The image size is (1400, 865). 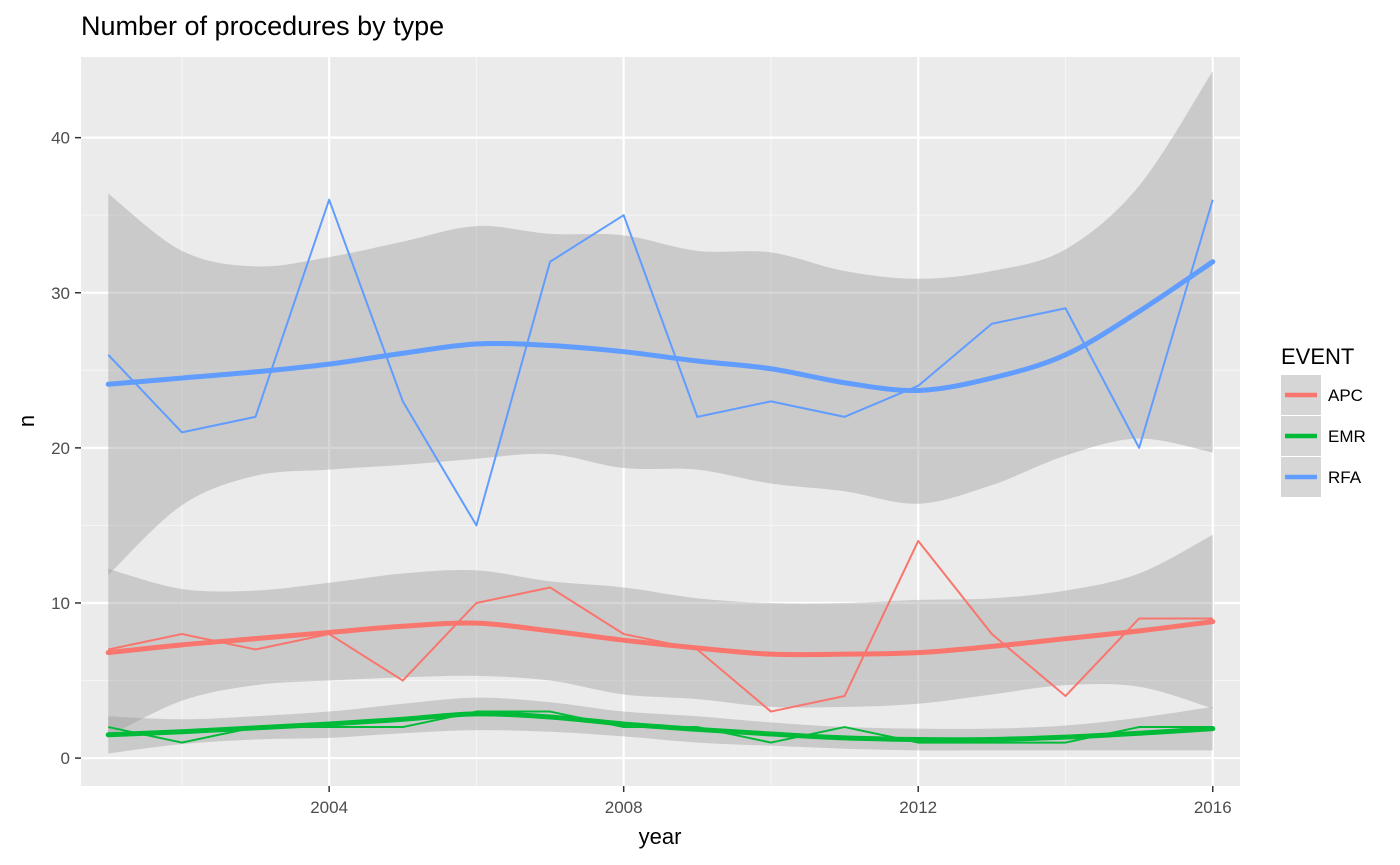 I want to click on smooth-line-emr, so click(x=660, y=727).